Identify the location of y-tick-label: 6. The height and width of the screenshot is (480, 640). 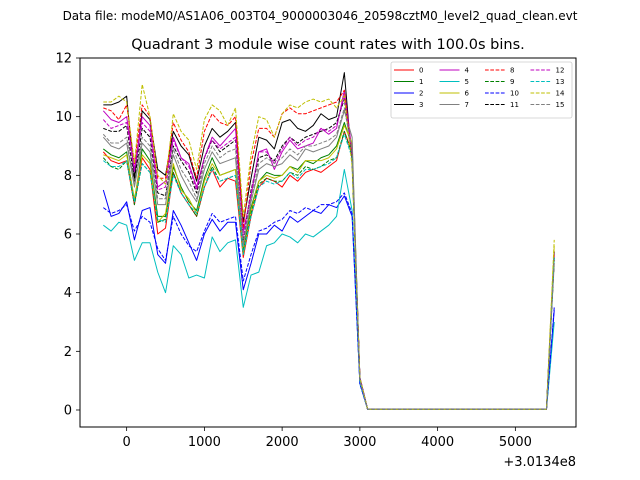
(68, 234).